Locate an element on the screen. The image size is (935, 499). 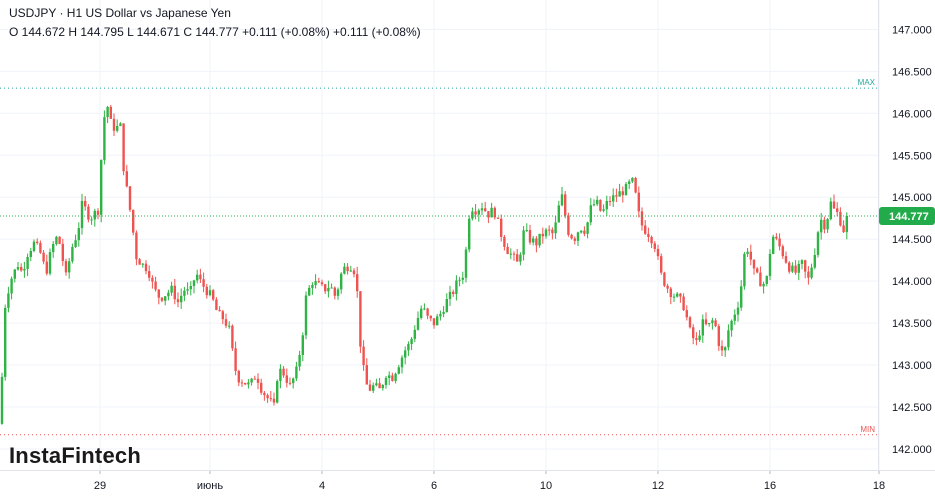
y-tick-label: 146.500 is located at coordinates (912, 72).